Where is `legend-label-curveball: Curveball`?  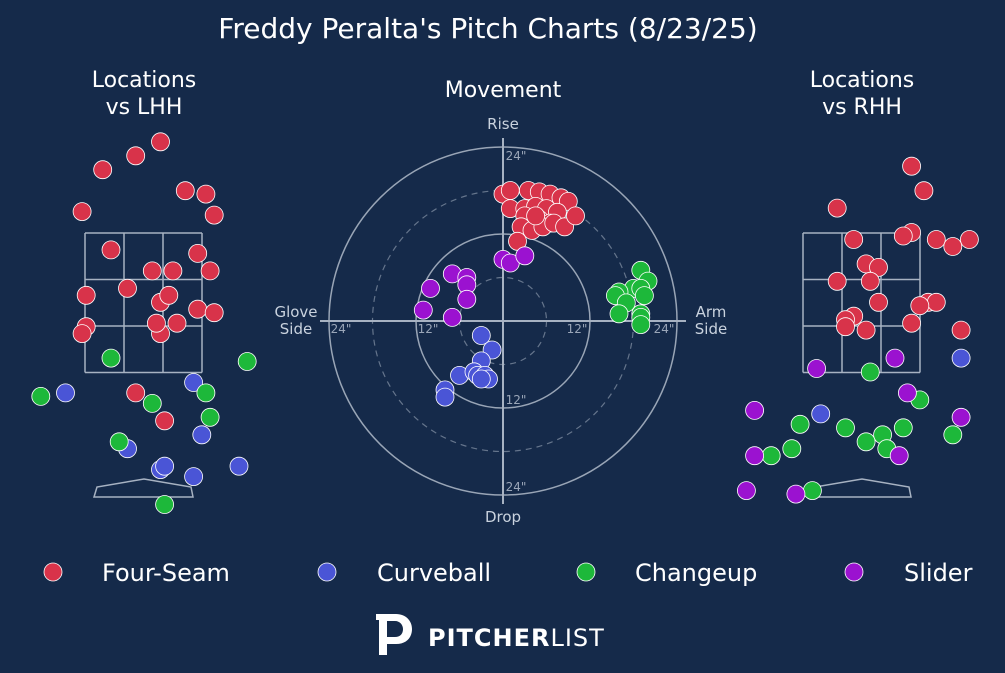
legend-label-curveball: Curveball is located at coordinates (434, 573).